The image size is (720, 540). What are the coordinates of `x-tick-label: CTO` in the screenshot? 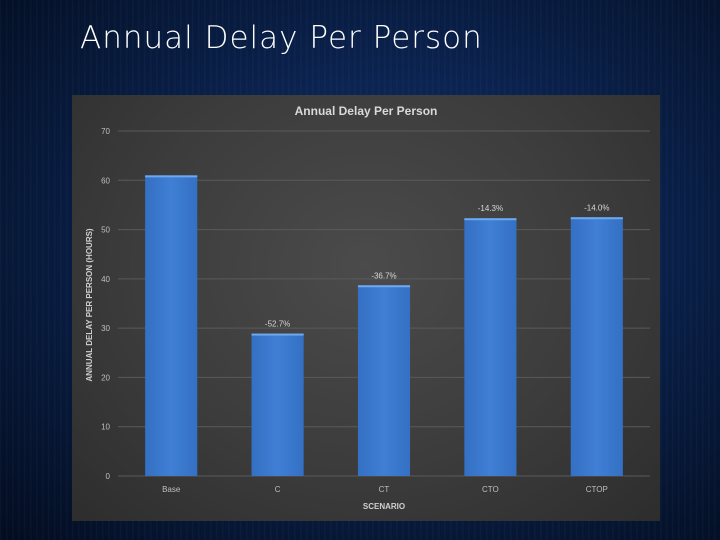 It's located at (490, 489).